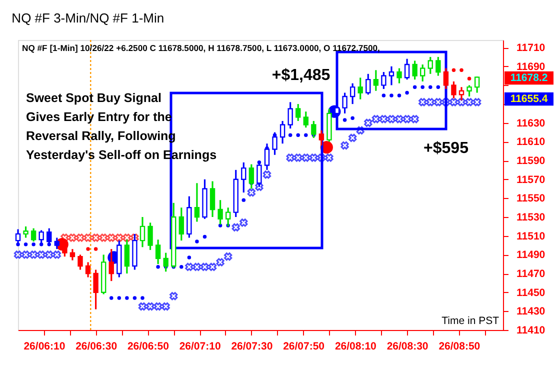 This screenshot has width=560, height=381. What do you see at coordinates (531, 198) in the screenshot?
I see `y-tick-label: 11550` at bounding box center [531, 198].